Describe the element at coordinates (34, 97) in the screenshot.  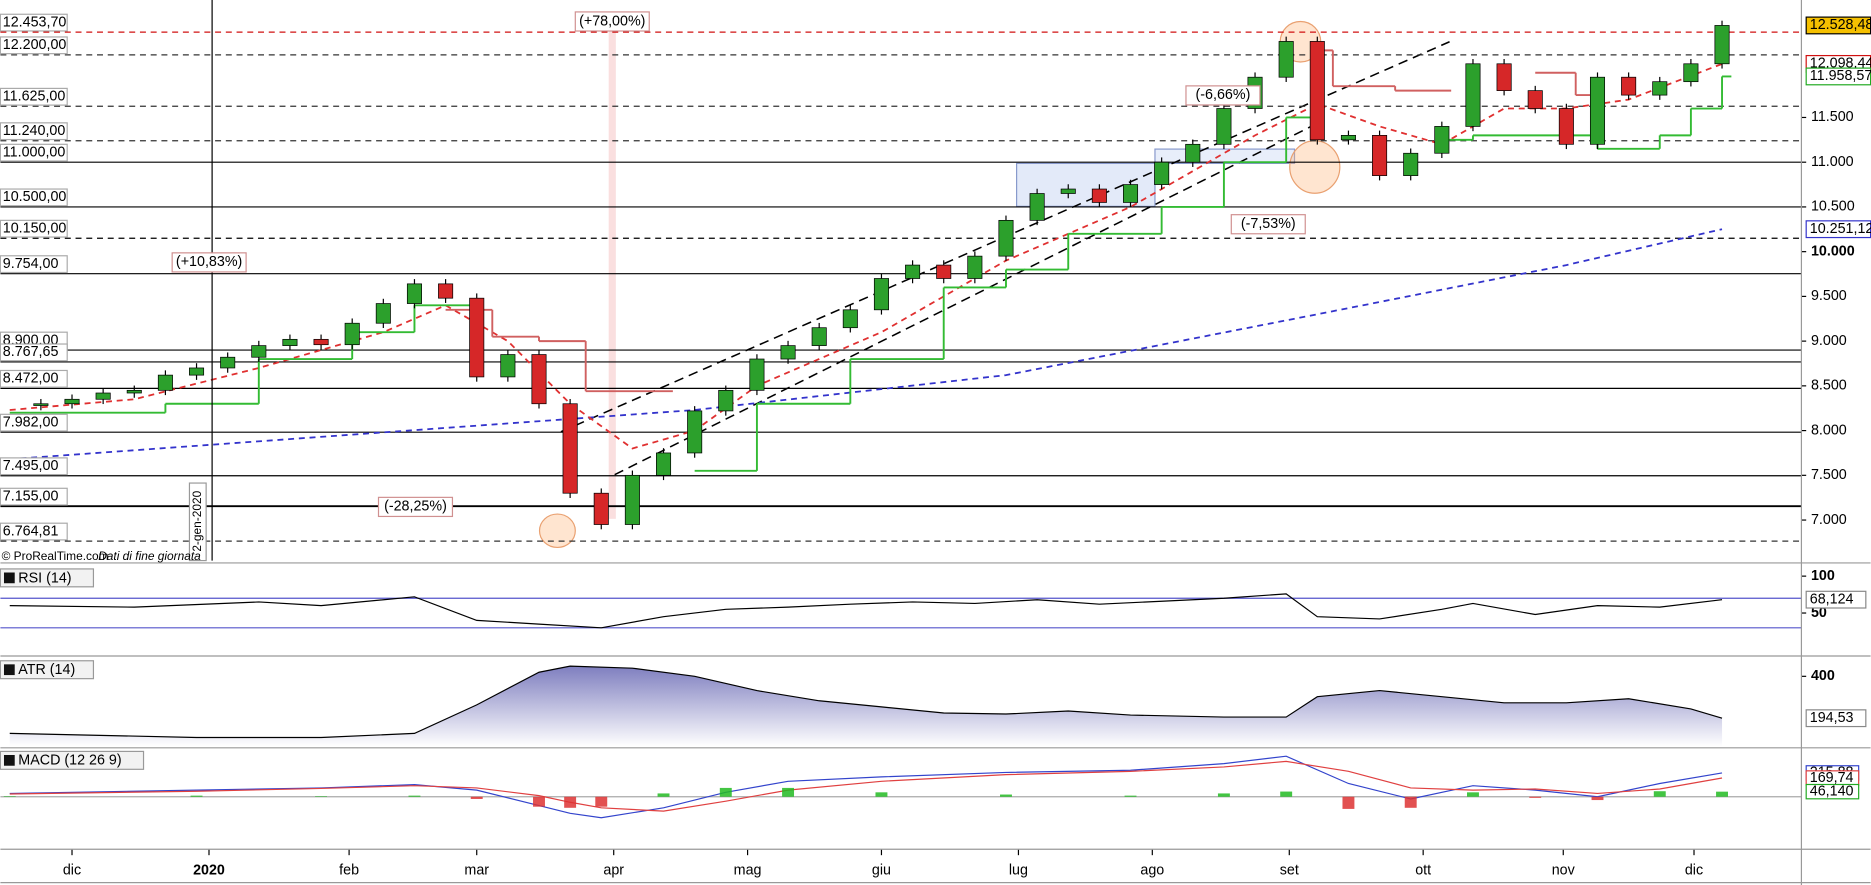
I see `level-label: 11.625,00` at that location.